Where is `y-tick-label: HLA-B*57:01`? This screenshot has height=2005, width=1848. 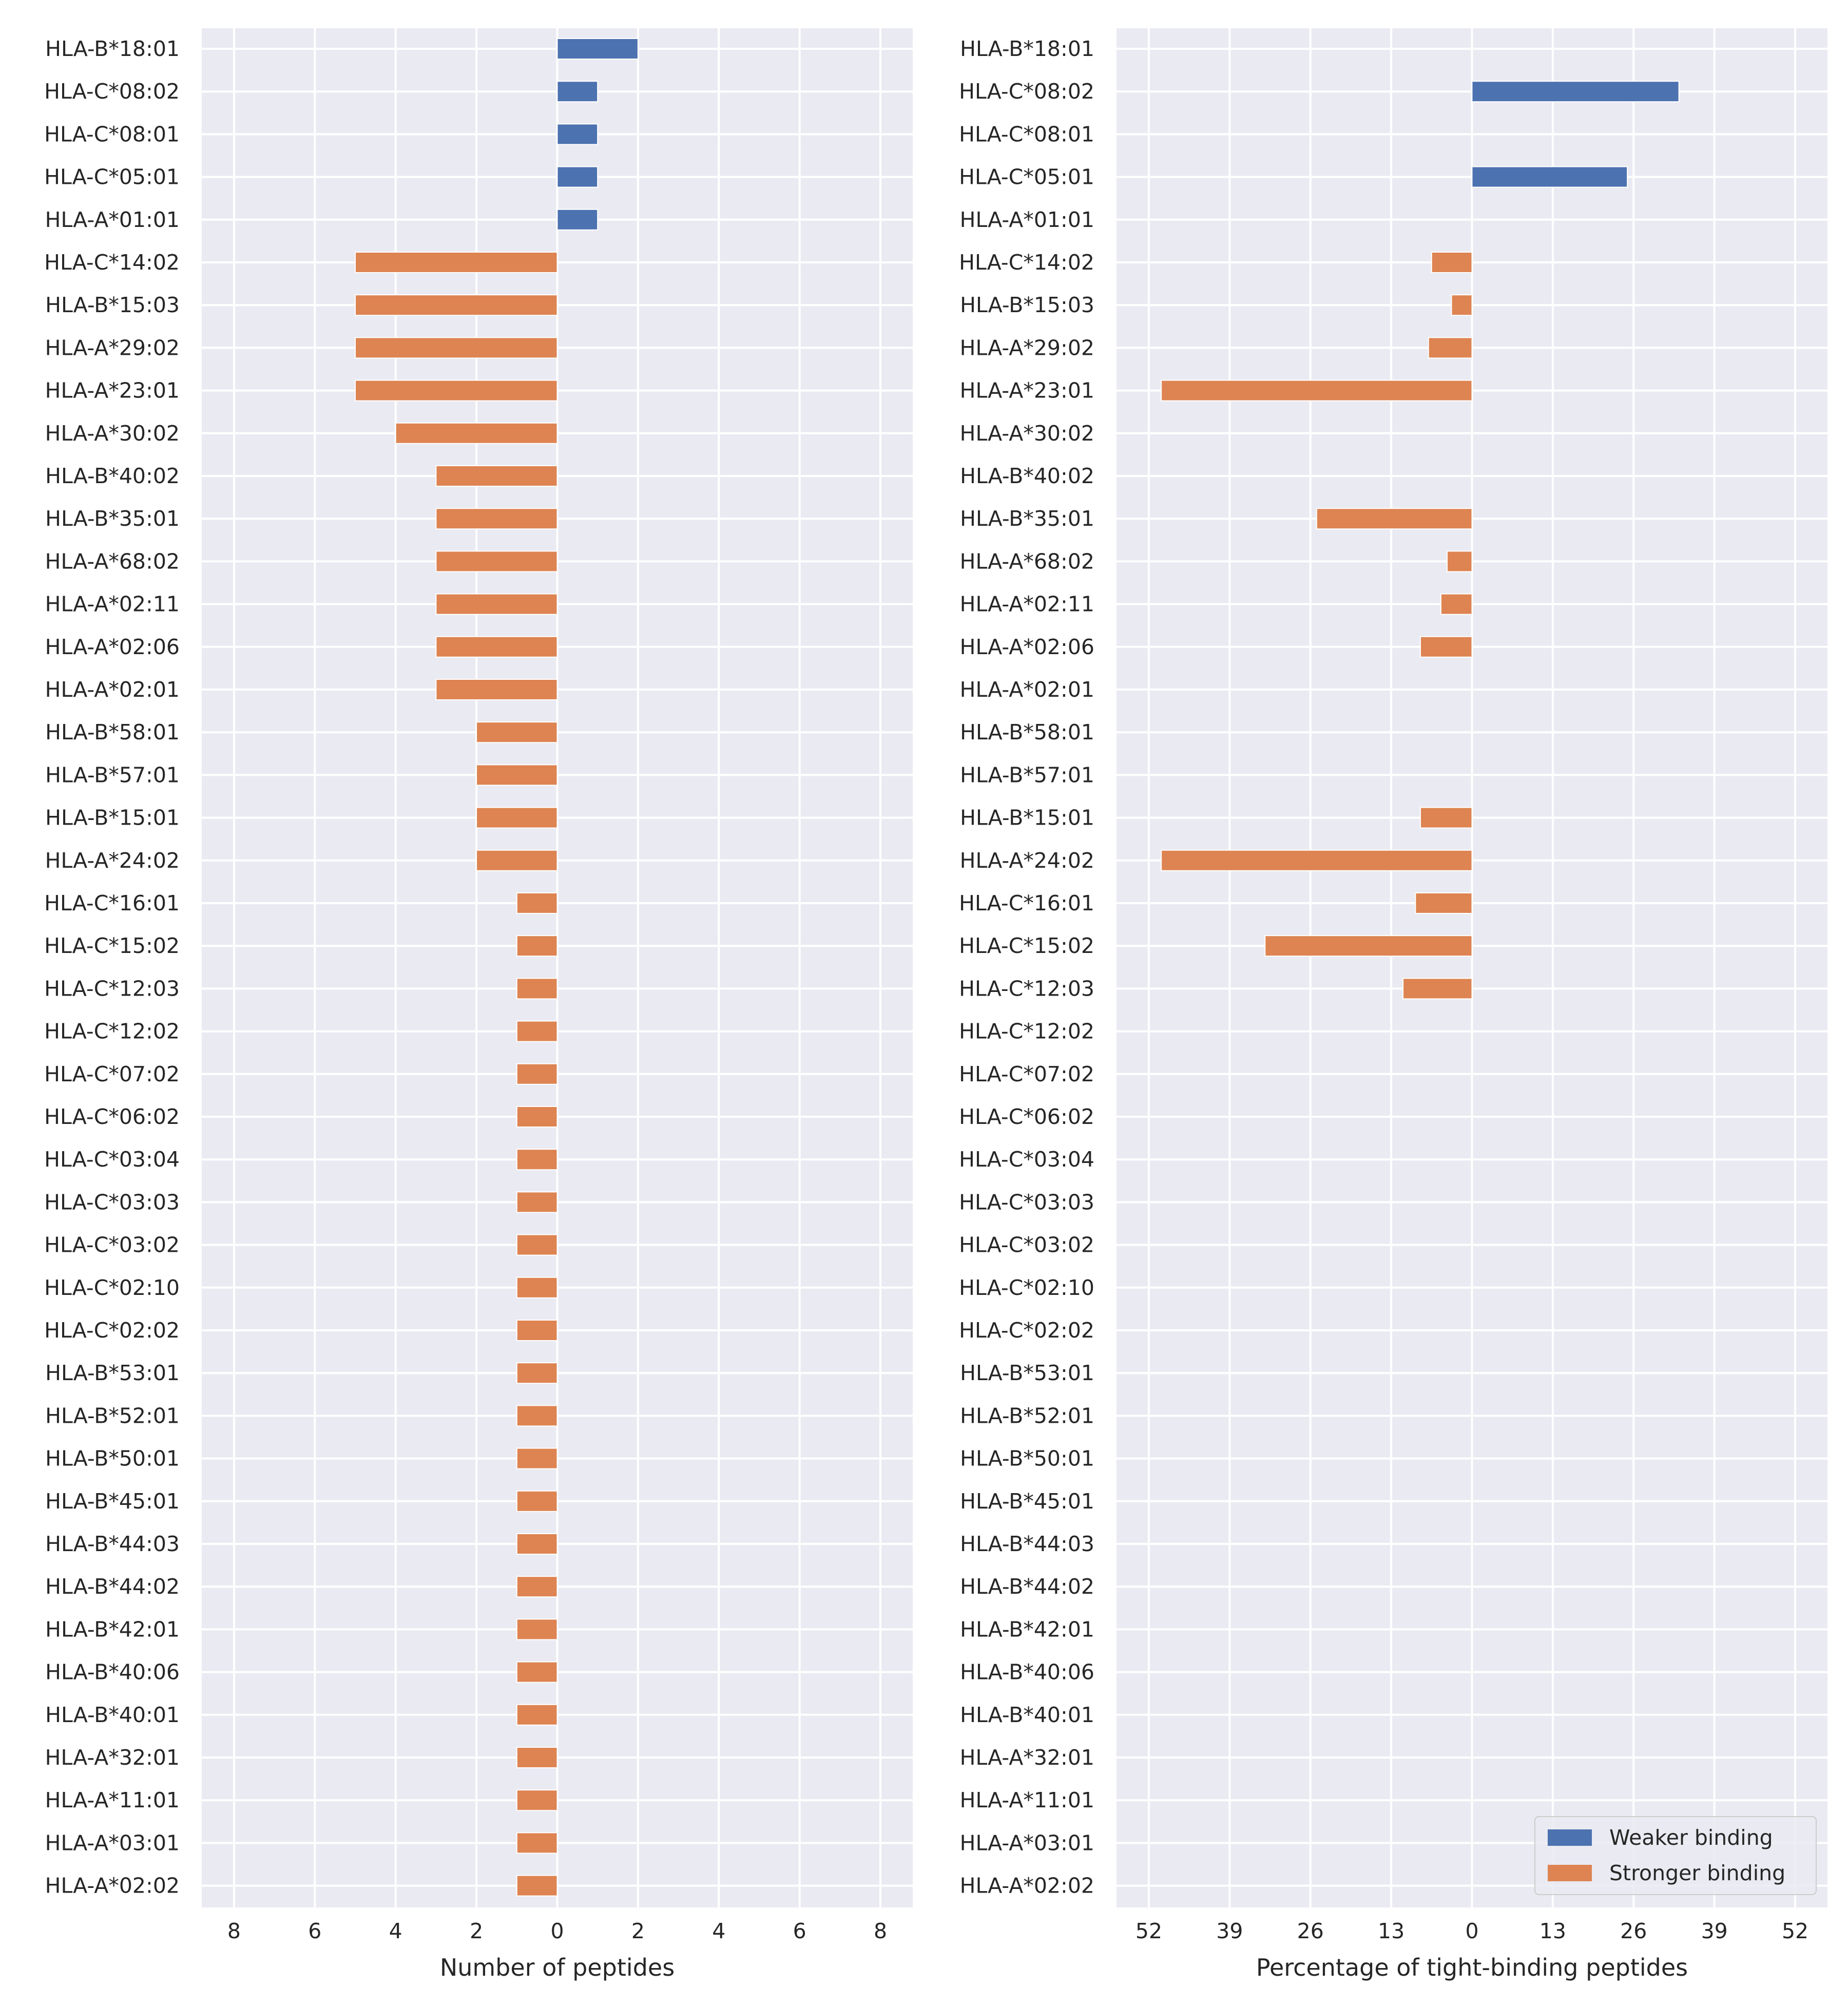 y-tick-label: HLA-B*57:01 is located at coordinates (1027, 774).